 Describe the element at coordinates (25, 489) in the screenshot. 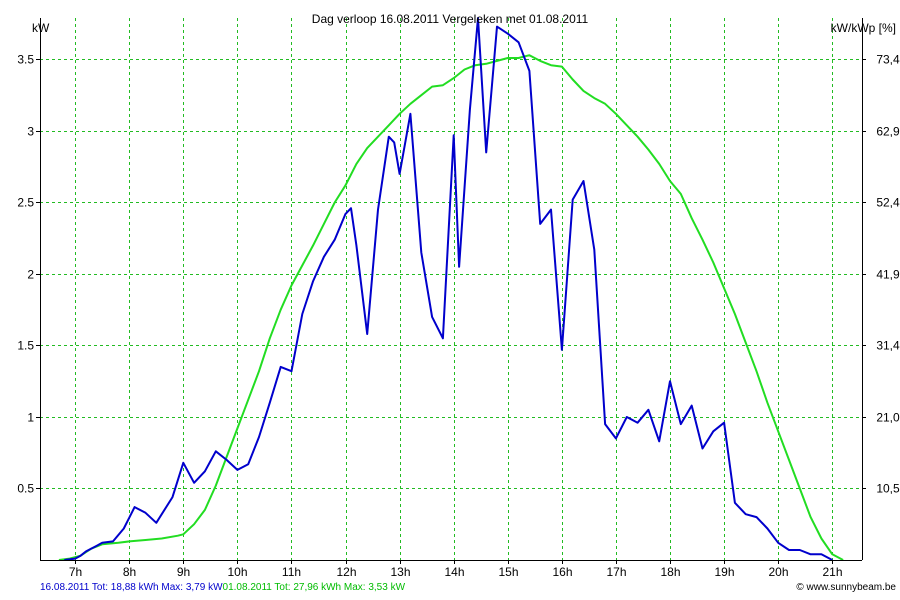

I see `y-tick-label-left: 0.5` at that location.